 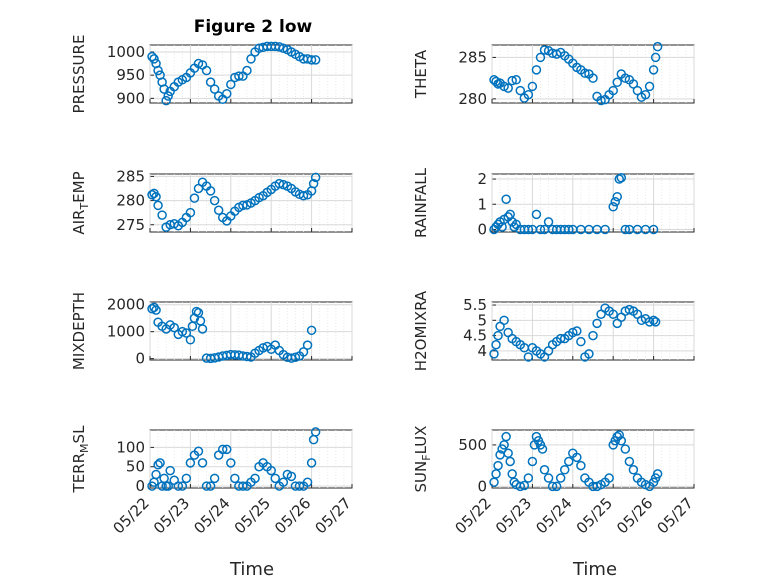 I want to click on y-tick-label: 50, so click(x=135, y=467).